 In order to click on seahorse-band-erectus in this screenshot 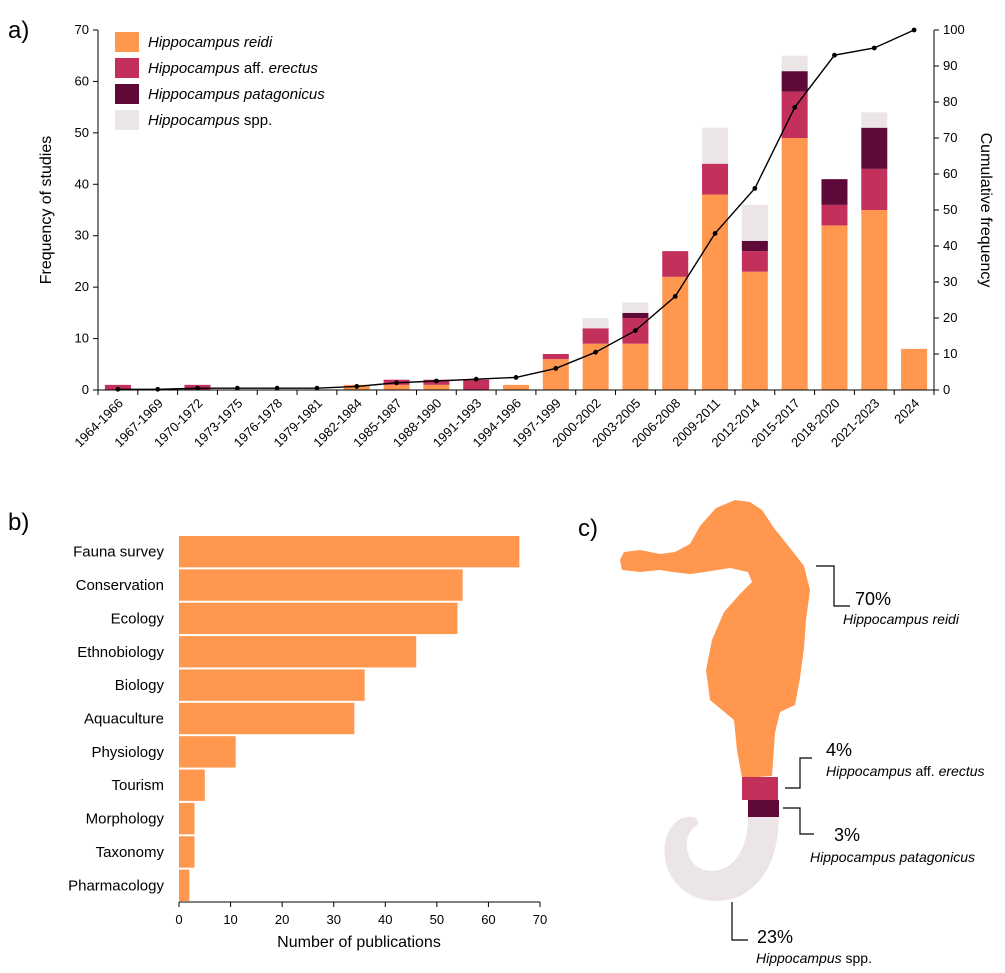, I will do `click(760, 788)`.